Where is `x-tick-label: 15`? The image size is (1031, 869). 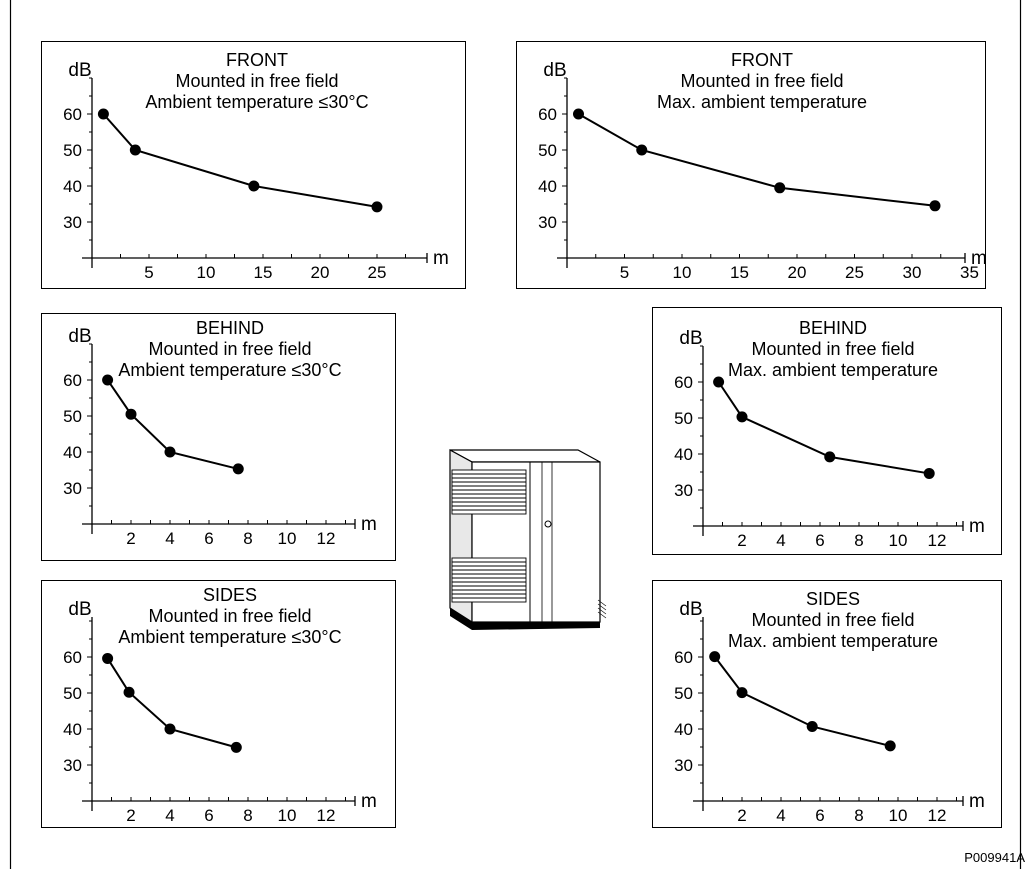 x-tick-label: 15 is located at coordinates (263, 272).